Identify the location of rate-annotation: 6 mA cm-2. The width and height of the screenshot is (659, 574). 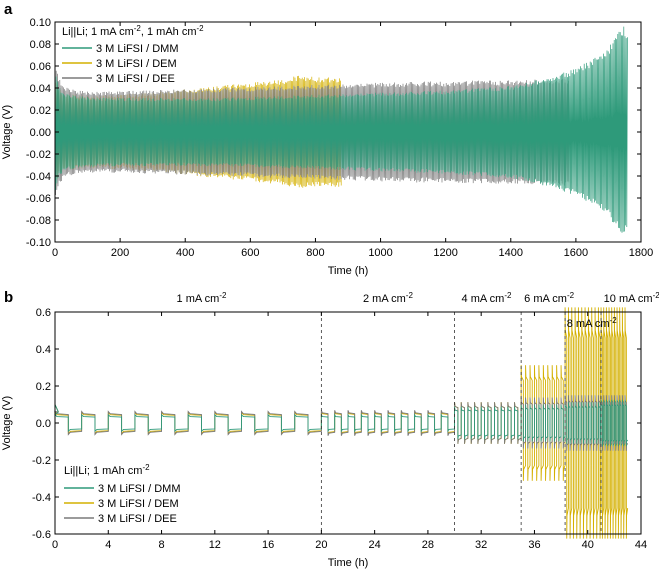
(549, 298).